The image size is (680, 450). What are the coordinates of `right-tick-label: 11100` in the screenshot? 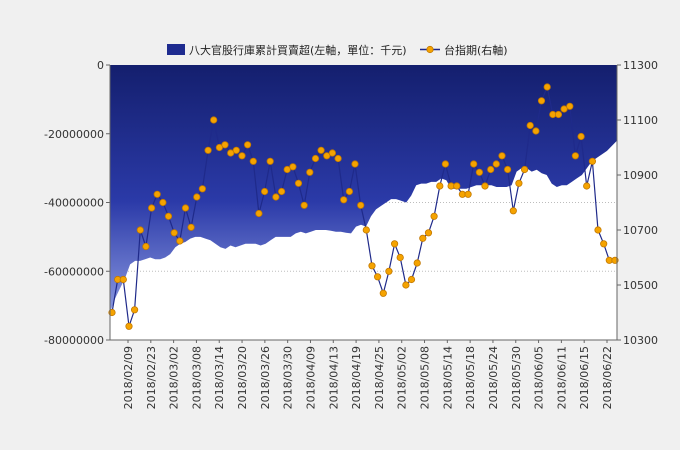 It's located at (640, 120).